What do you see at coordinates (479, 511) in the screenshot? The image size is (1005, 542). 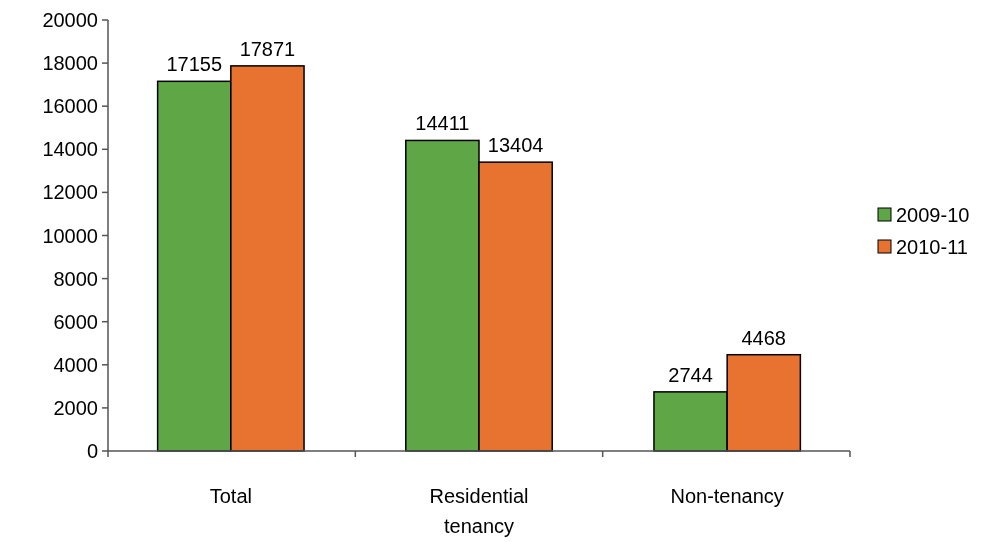 I see `x-tick-label: Residential tenancy` at bounding box center [479, 511].